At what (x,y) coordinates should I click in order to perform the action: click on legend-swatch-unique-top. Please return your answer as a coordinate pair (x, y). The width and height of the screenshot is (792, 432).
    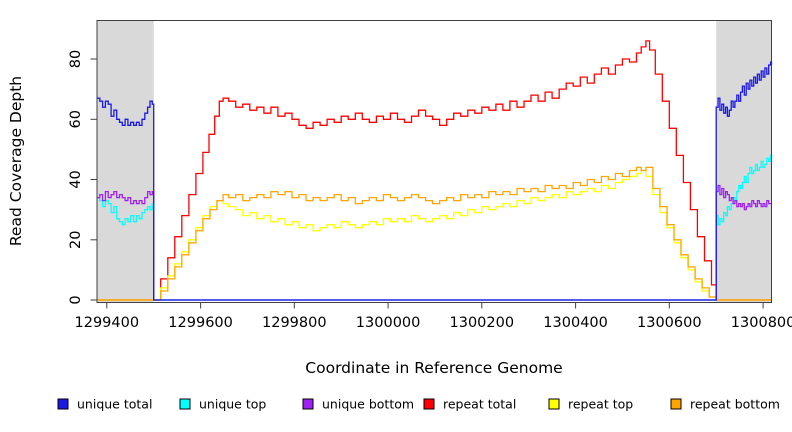
    Looking at the image, I should click on (185, 404).